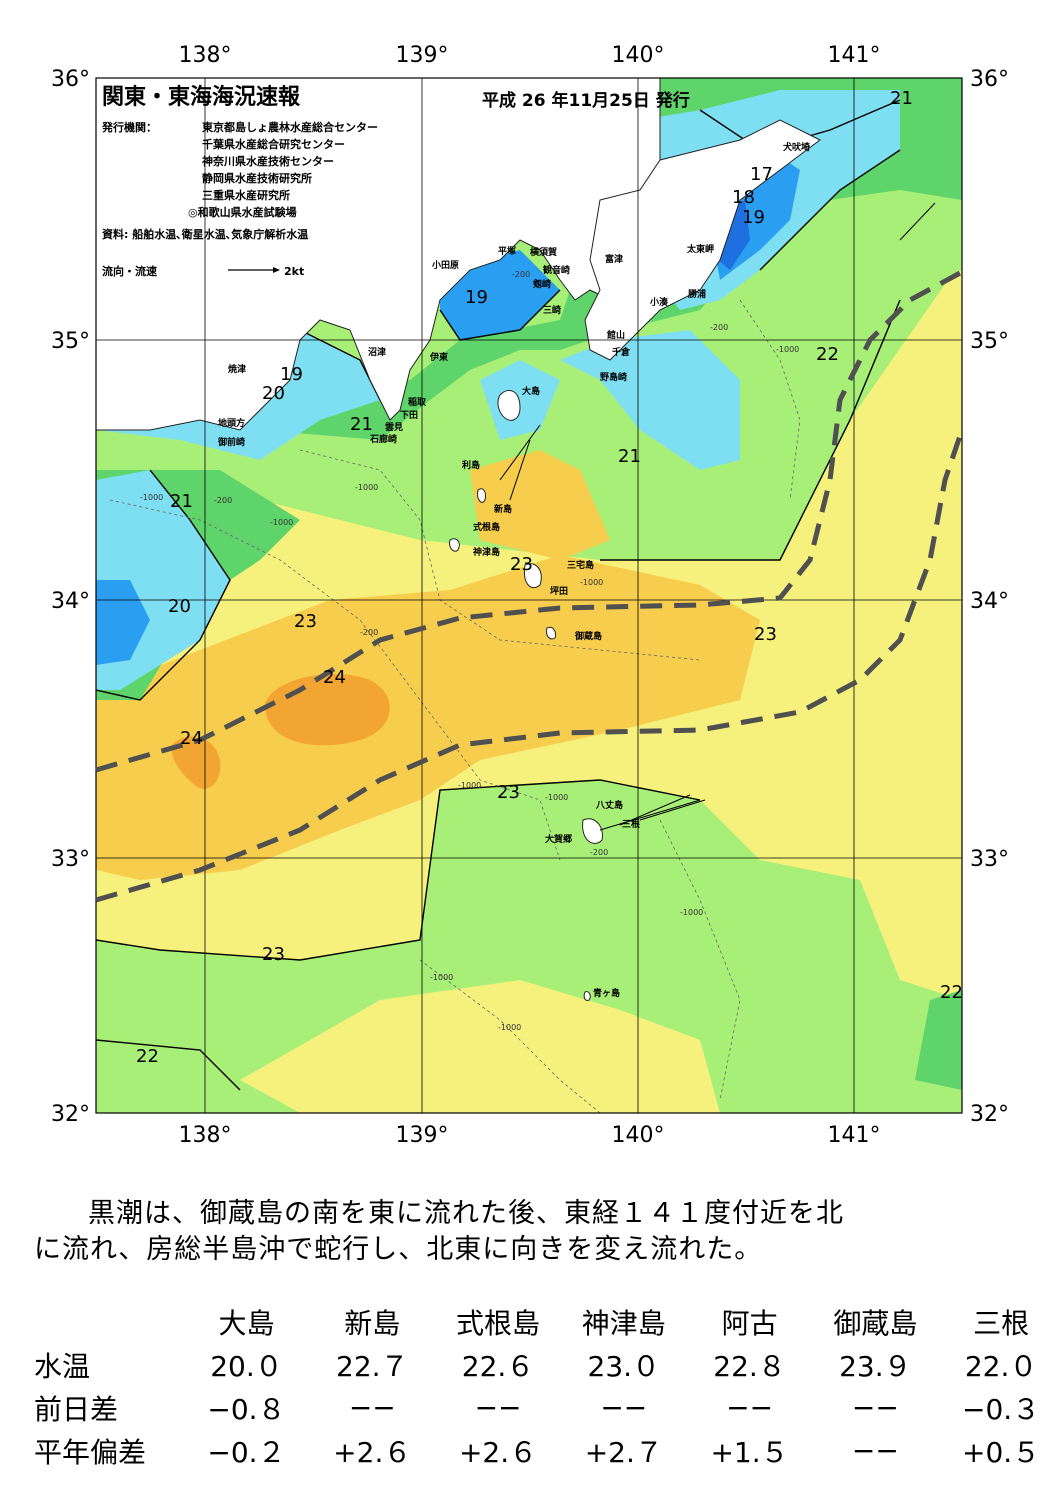 The width and height of the screenshot is (1064, 1503). Describe the element at coordinates (231, 423) in the screenshot. I see `place-name: 地頭方` at that location.